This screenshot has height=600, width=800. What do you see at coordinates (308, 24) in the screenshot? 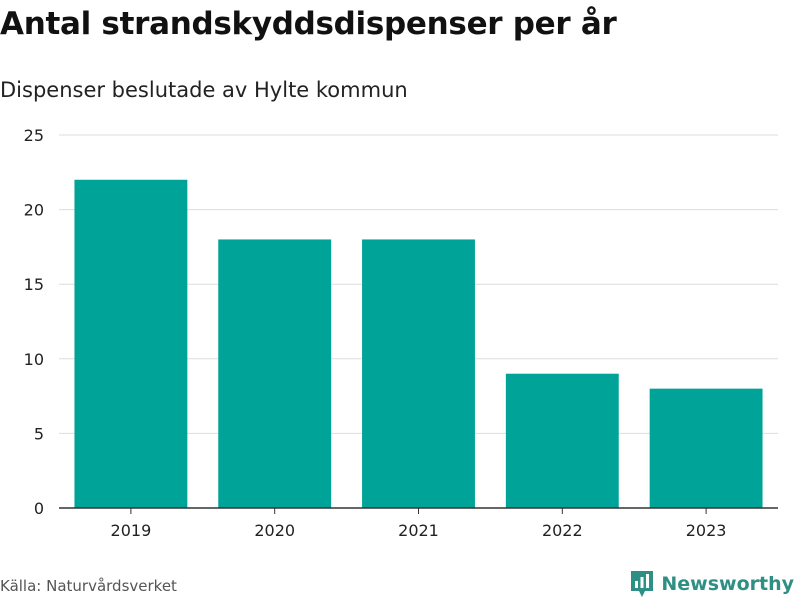
I see `chart-title: Antal strandskyddsdispenser per år` at bounding box center [308, 24].